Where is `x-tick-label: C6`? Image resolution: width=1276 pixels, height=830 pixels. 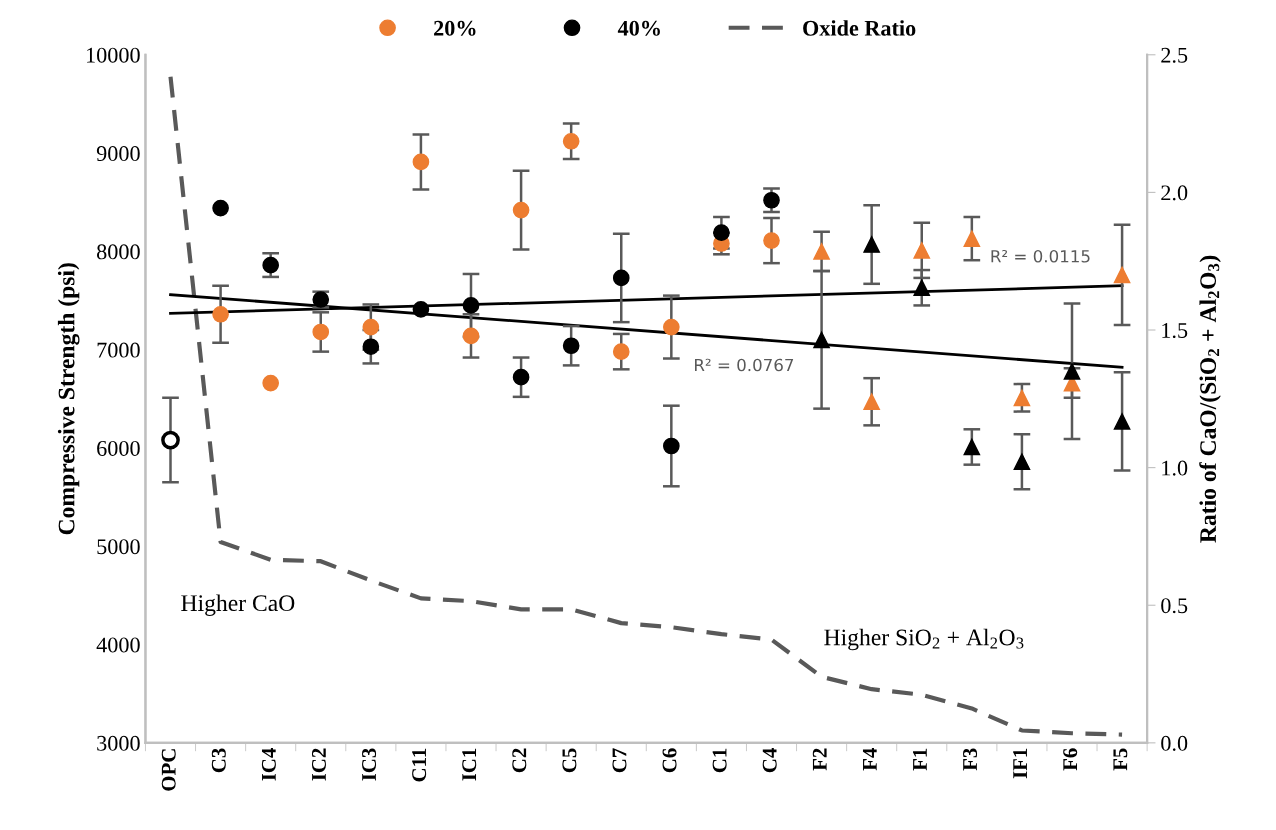
x-tick-label: C6 is located at coordinates (669, 760).